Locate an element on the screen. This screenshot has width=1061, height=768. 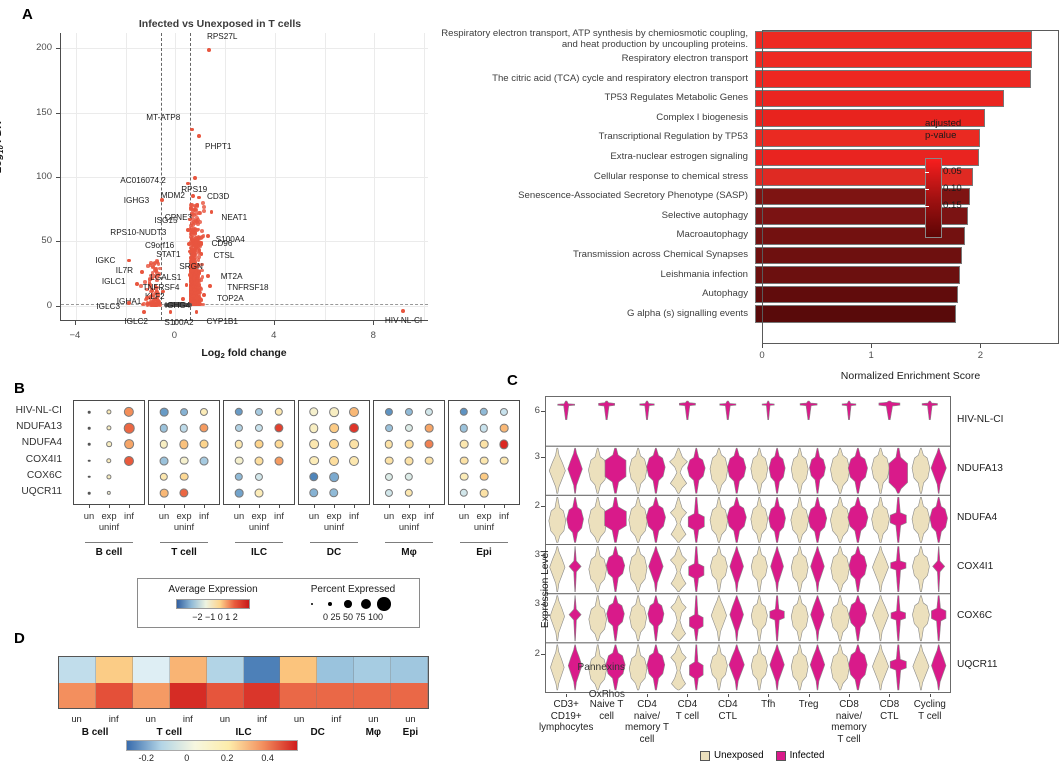
gsea-bar is located at coordinates (879, 98).